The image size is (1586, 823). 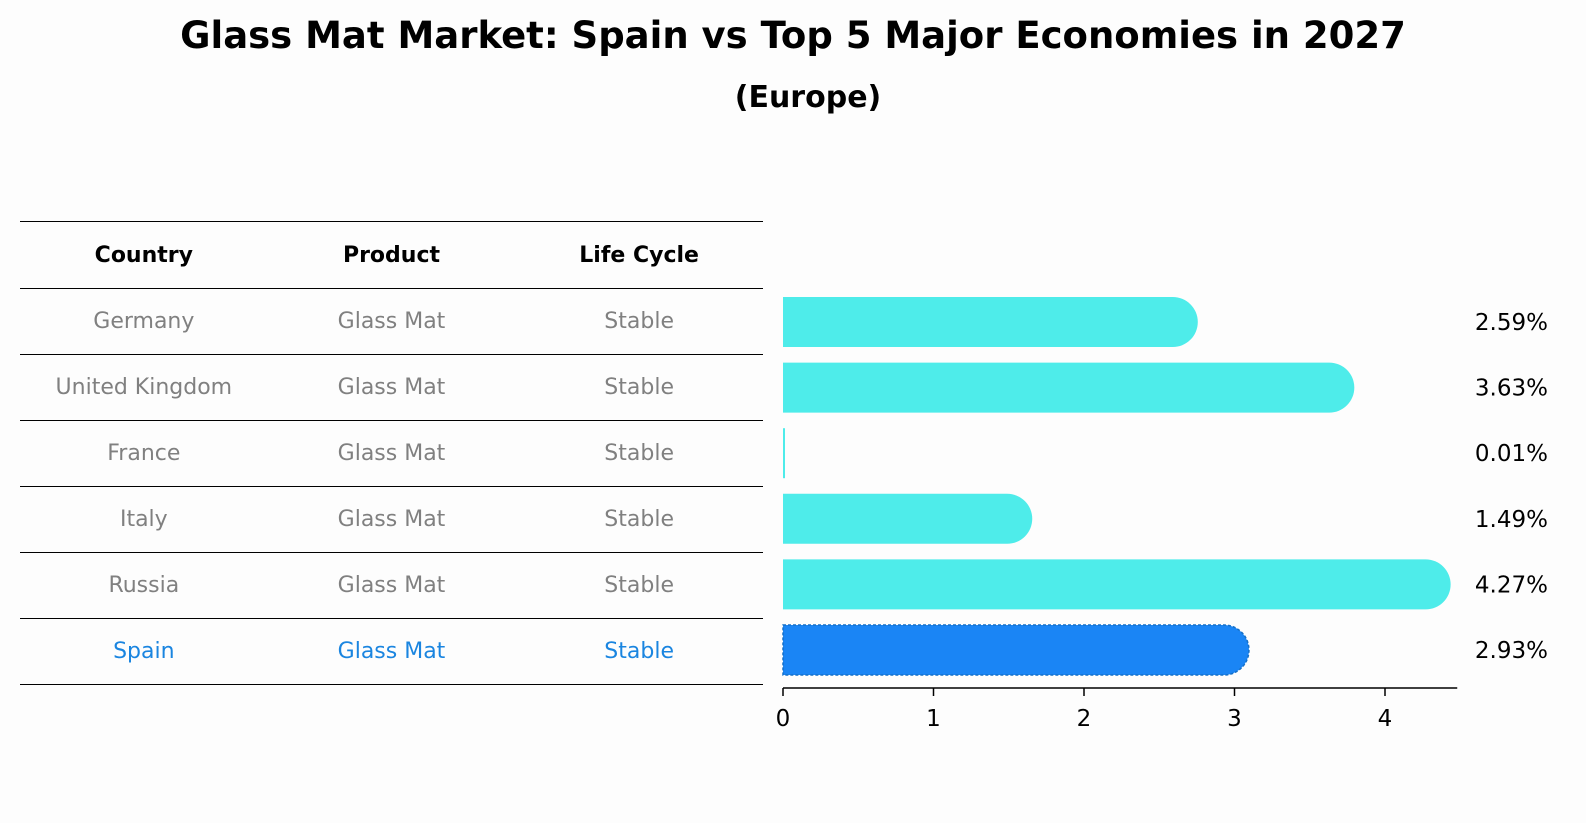 I want to click on header-country: Country, so click(x=143, y=255).